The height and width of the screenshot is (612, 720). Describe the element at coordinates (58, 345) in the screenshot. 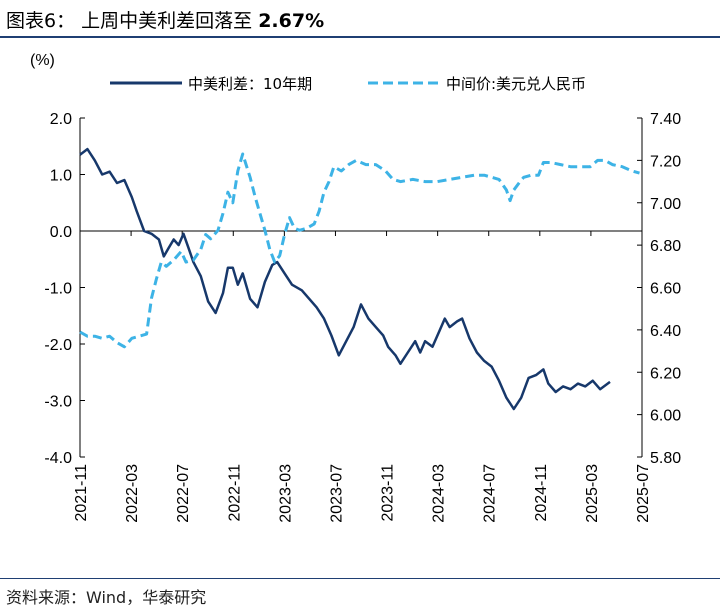

I see `left-tick-label: -2.0` at that location.